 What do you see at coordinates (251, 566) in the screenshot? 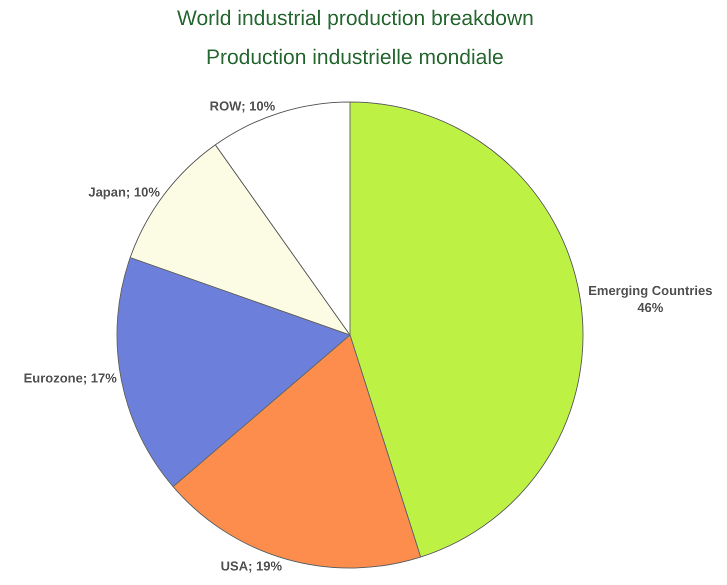
I see `slice-label: USA; 19%` at bounding box center [251, 566].